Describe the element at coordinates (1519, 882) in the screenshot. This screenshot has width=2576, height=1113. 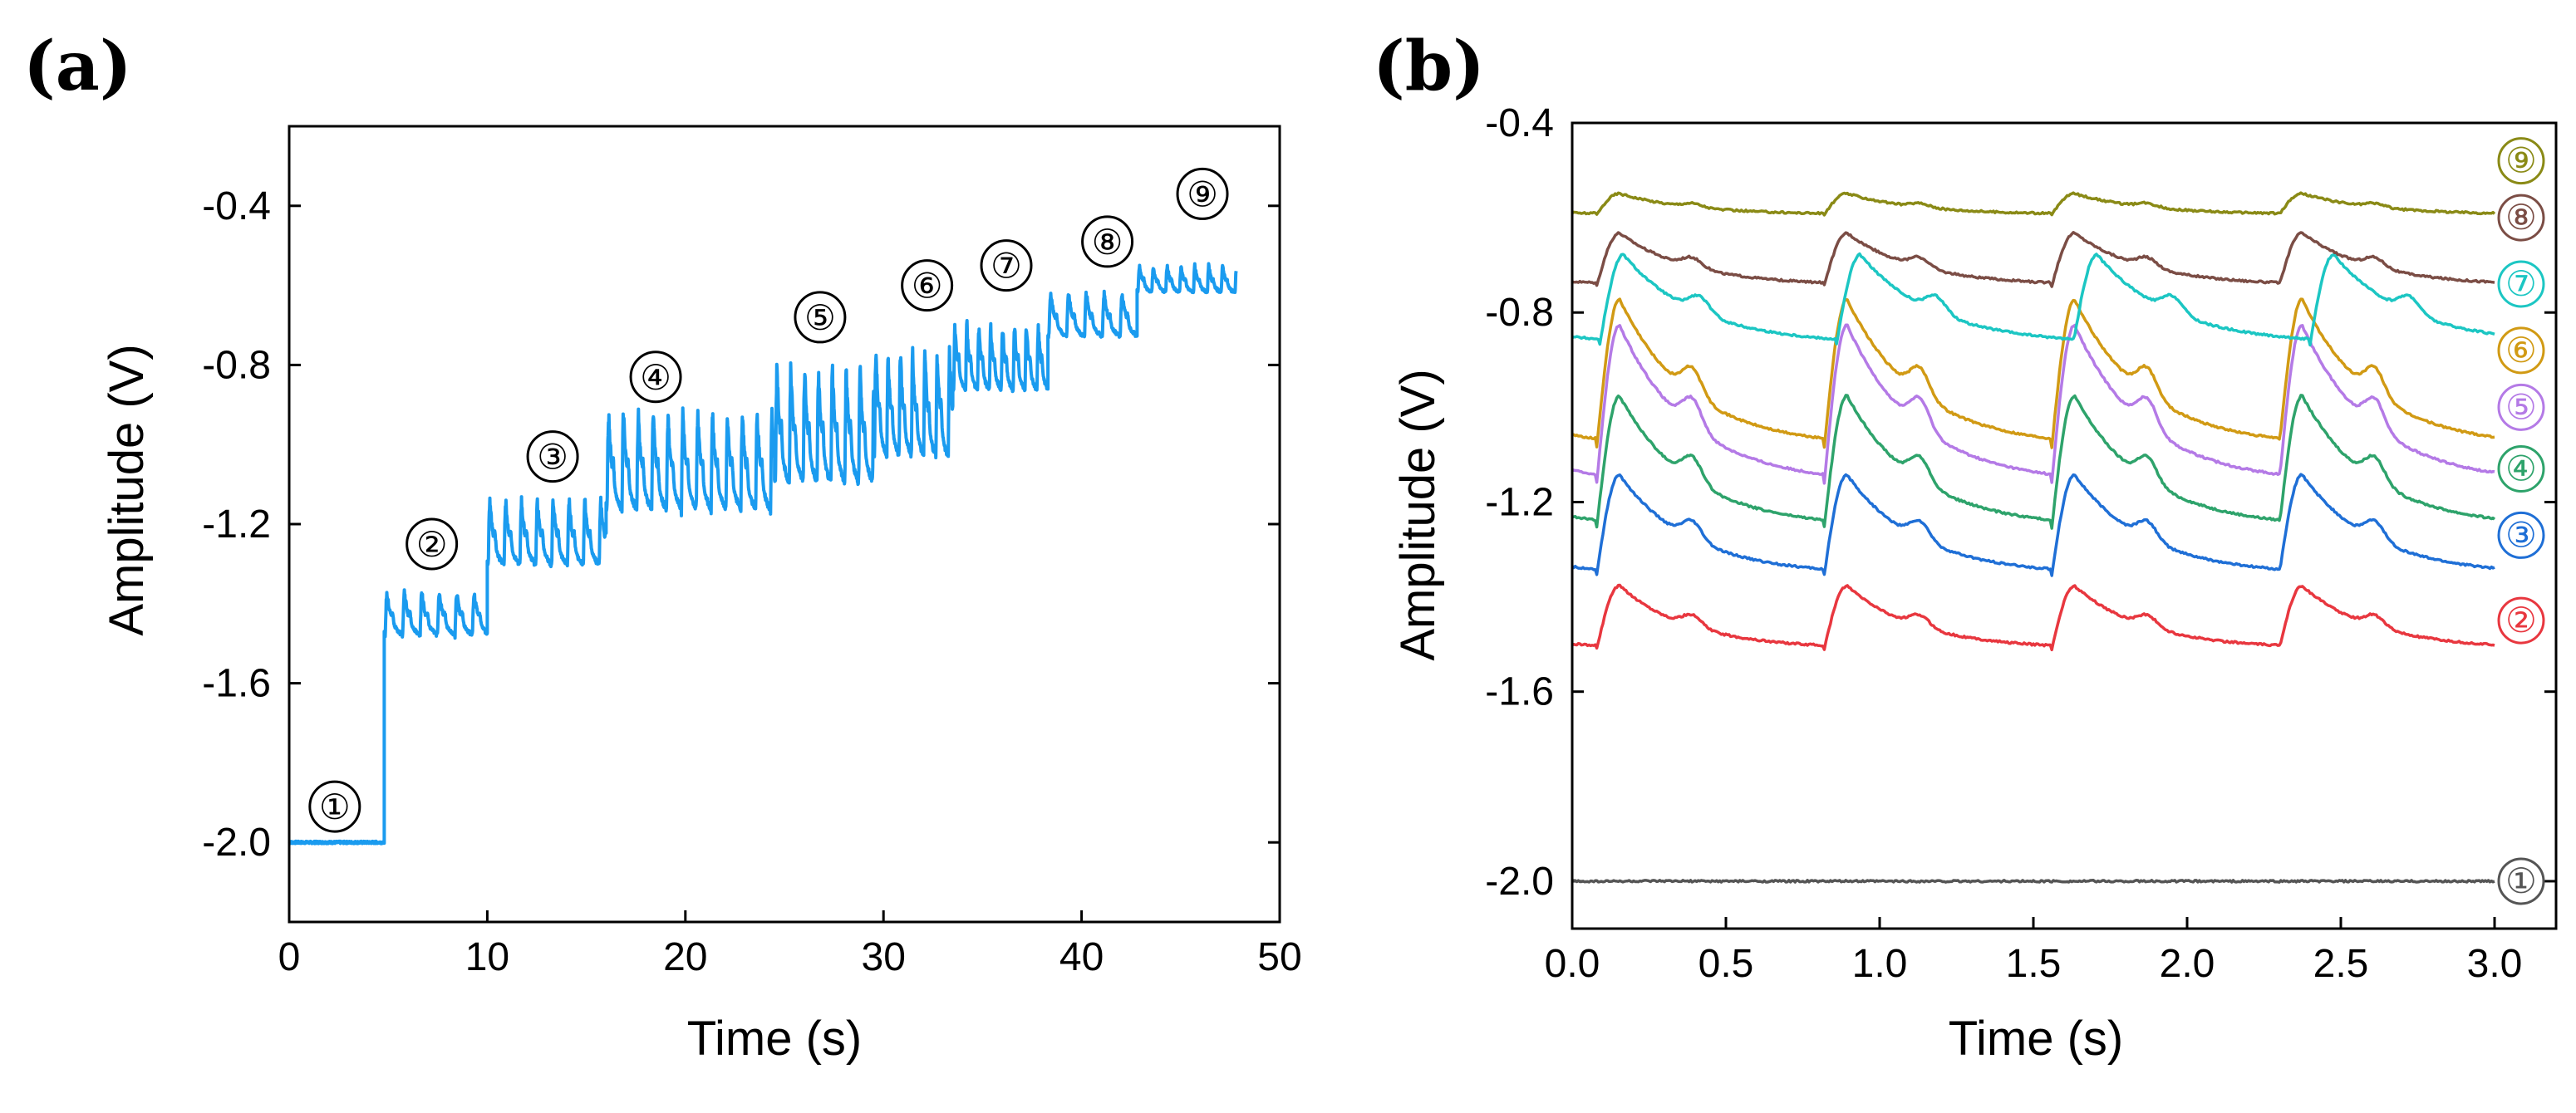
I see `panel-b-ytick-label: -2.0` at that location.